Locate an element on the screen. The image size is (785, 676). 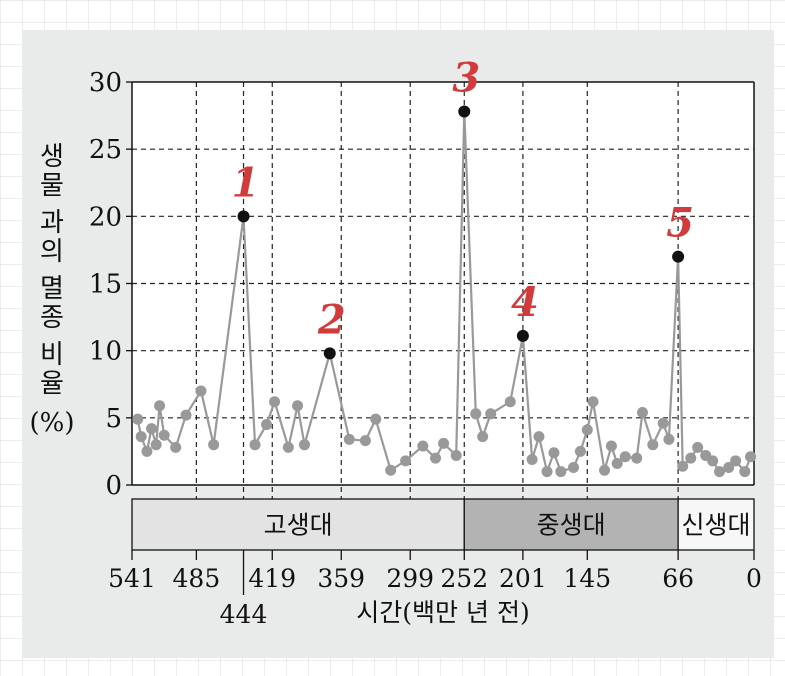
era-label: 고생대 is located at coordinates (298, 525).